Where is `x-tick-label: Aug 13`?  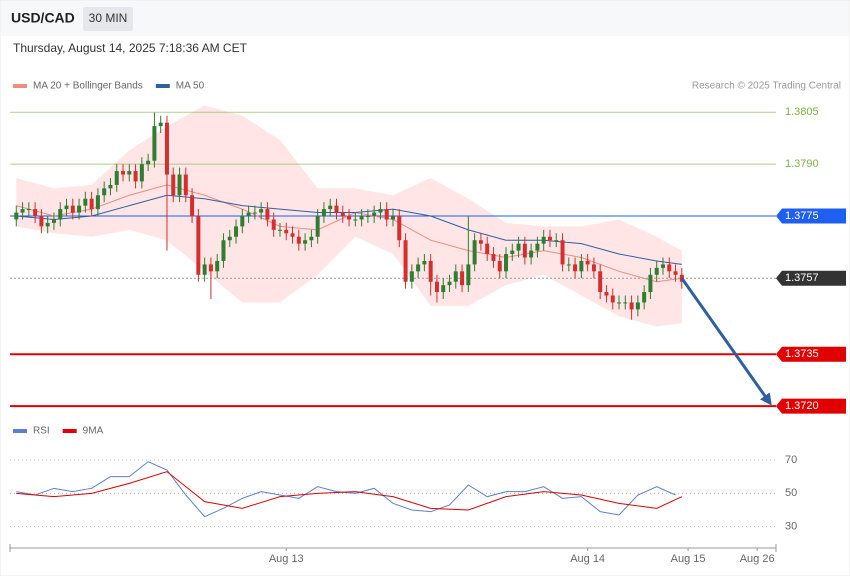 x-tick-label: Aug 13 is located at coordinates (286, 559).